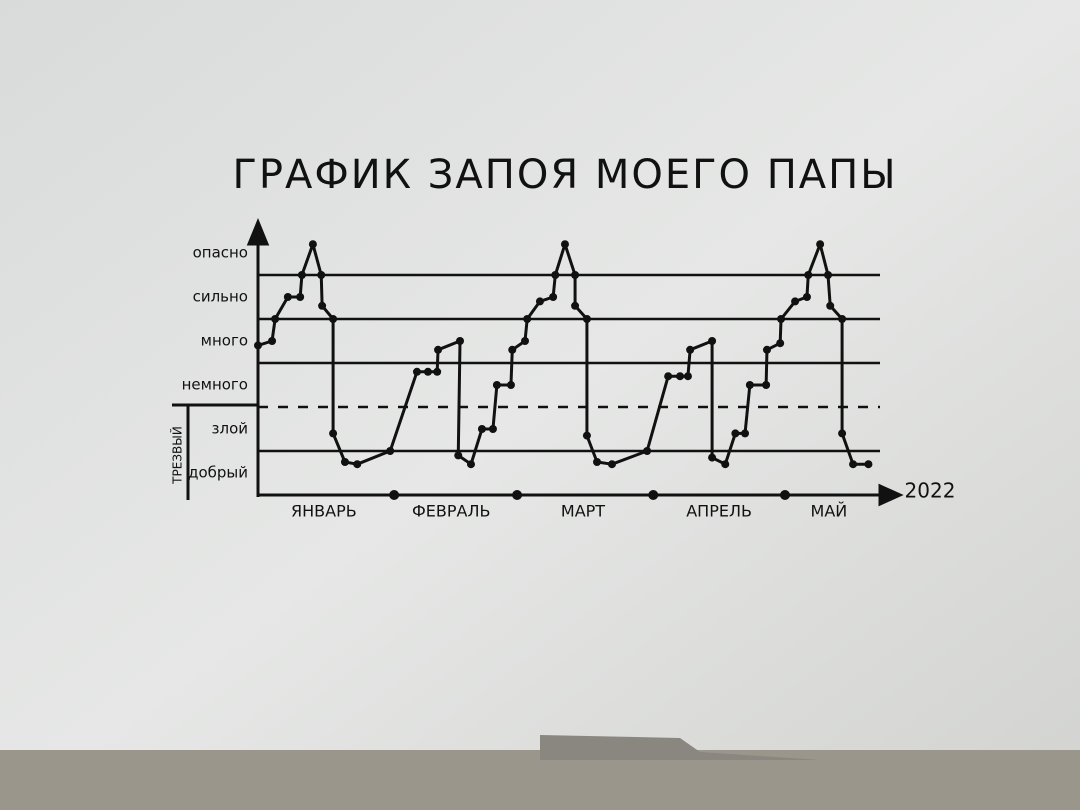 The height and width of the screenshot is (810, 1080). I want to click on x-tick-label: ФЕВРАЛЬ, so click(451, 511).